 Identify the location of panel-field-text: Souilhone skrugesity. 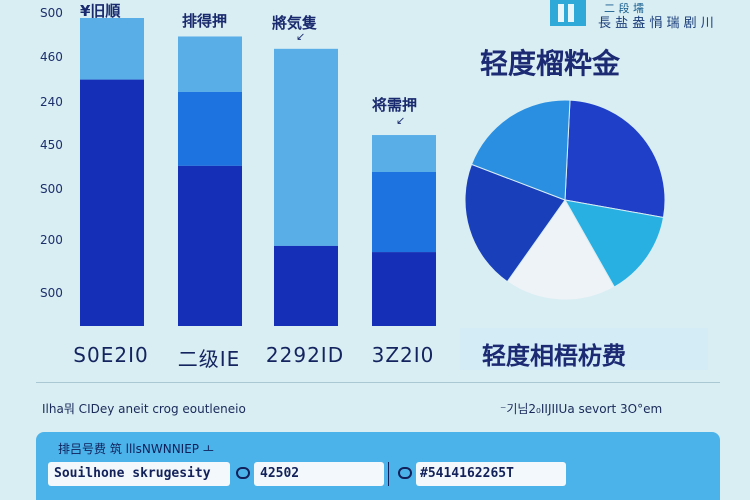
(132, 473).